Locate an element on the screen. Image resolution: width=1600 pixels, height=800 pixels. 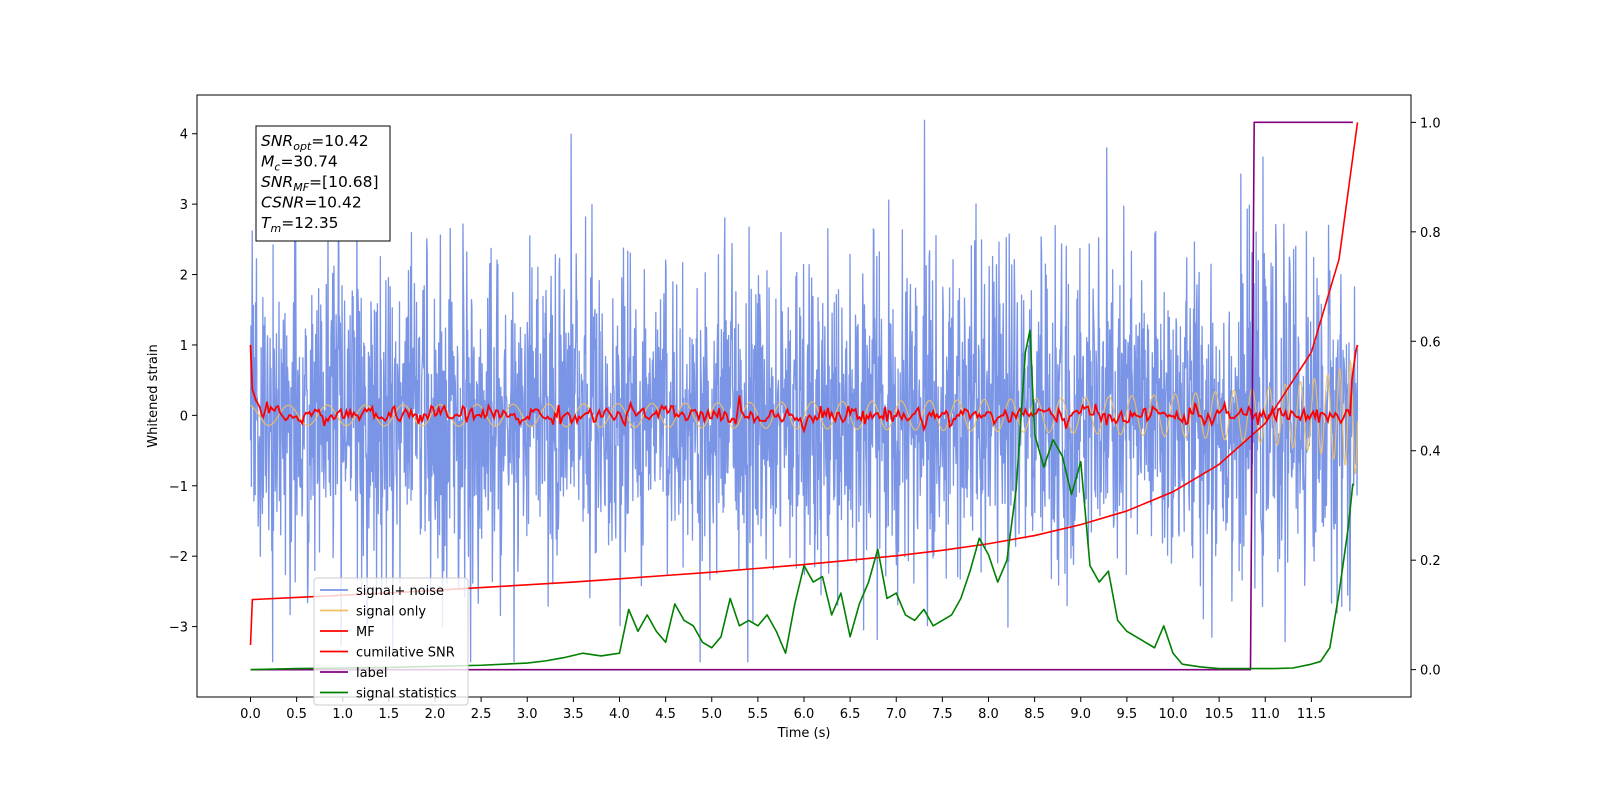
x-tick-label: 10.0 is located at coordinates (1173, 714).